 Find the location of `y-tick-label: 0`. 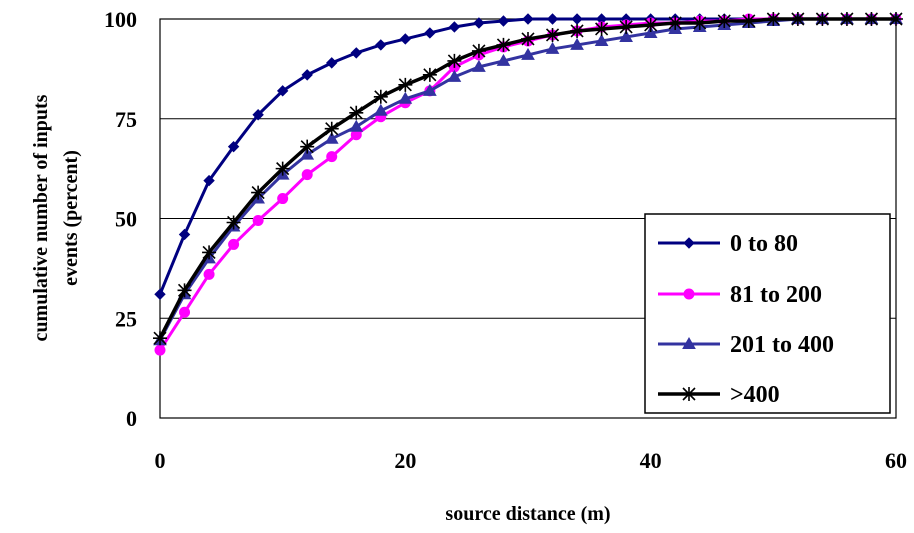

y-tick-label: 0 is located at coordinates (131, 418).